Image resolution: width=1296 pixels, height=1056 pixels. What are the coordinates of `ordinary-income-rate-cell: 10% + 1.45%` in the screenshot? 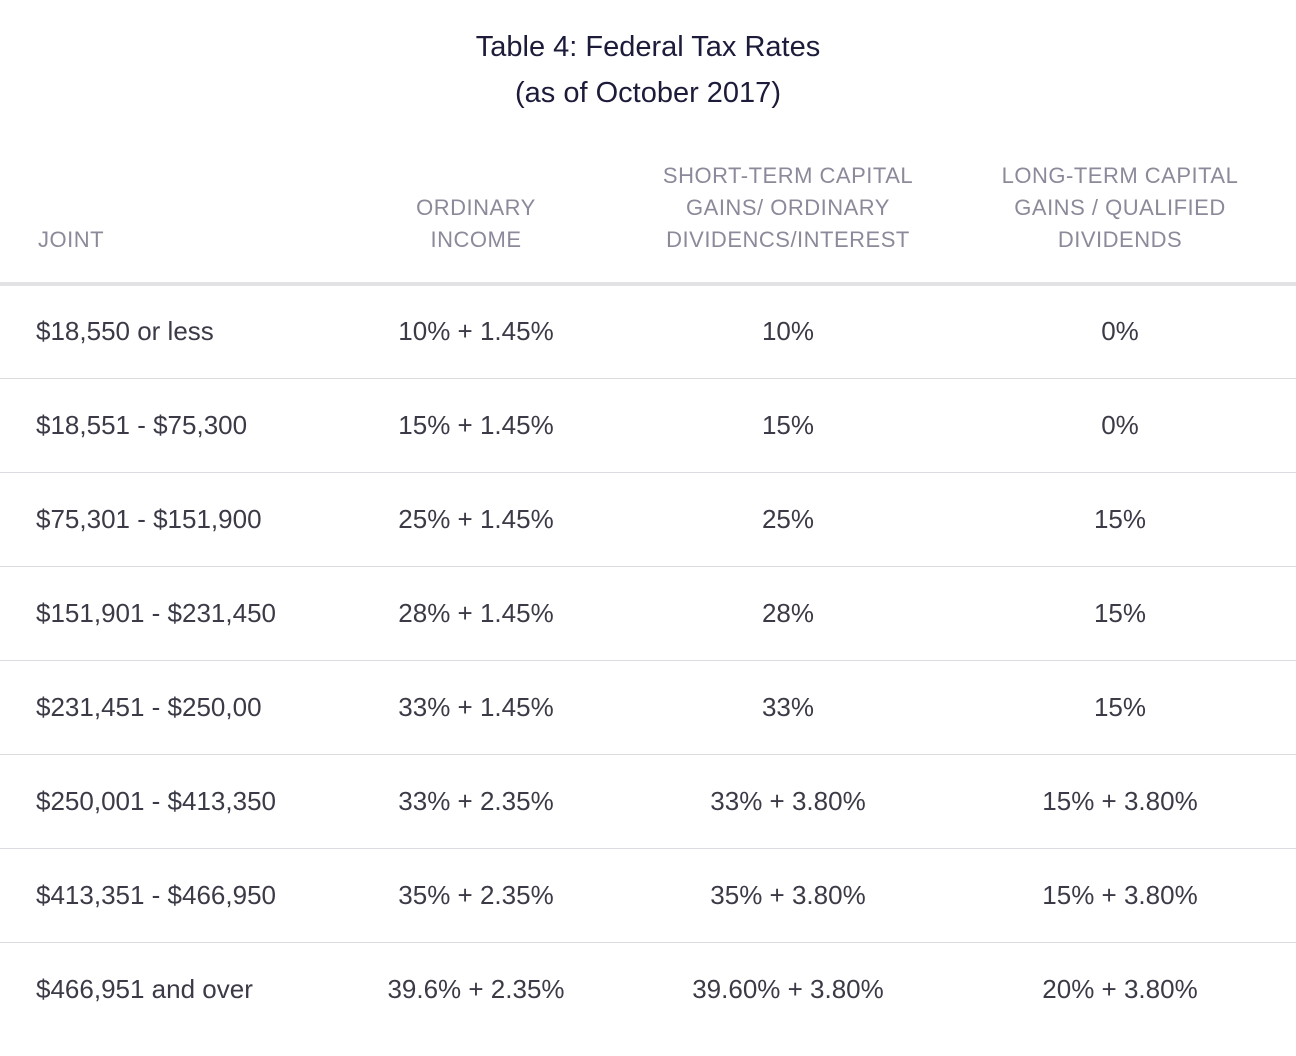 It's located at (476, 331).